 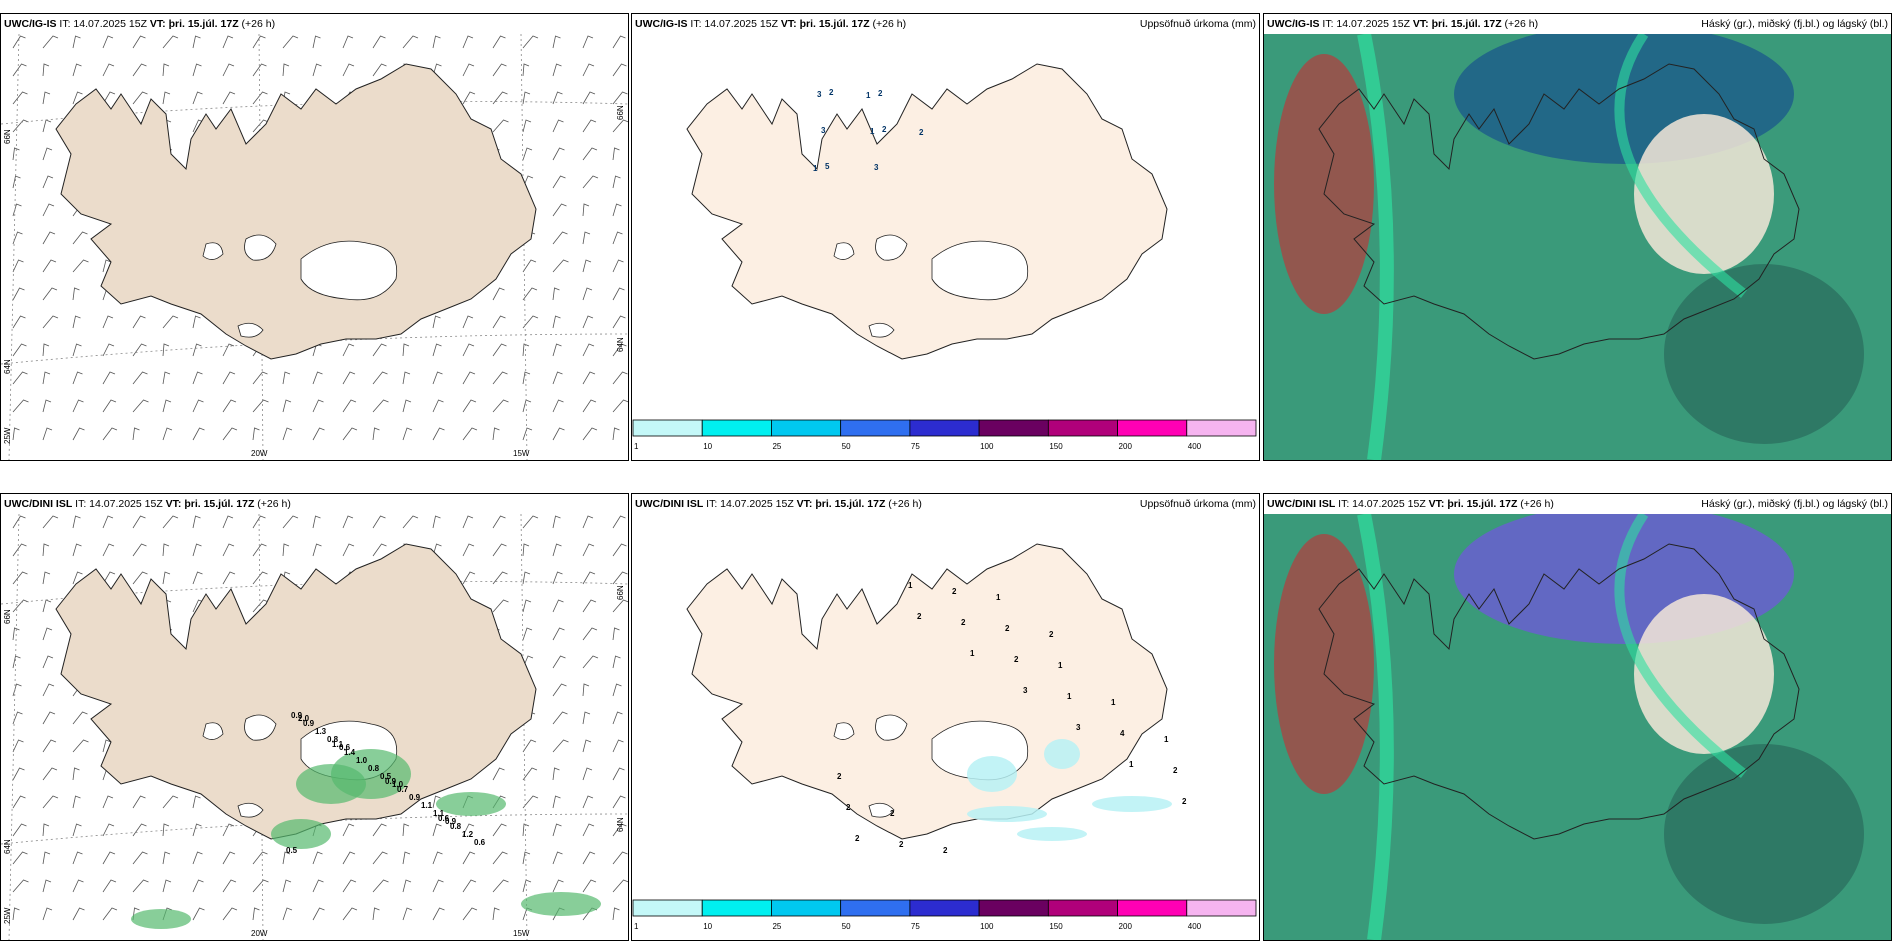 What do you see at coordinates (827, 166) in the screenshot?
I see `precip-value-label: 5` at bounding box center [827, 166].